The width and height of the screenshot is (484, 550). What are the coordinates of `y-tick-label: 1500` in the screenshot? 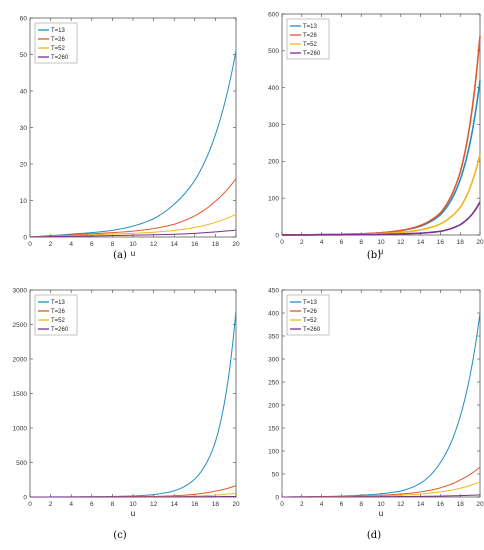 It's located at (20, 394).